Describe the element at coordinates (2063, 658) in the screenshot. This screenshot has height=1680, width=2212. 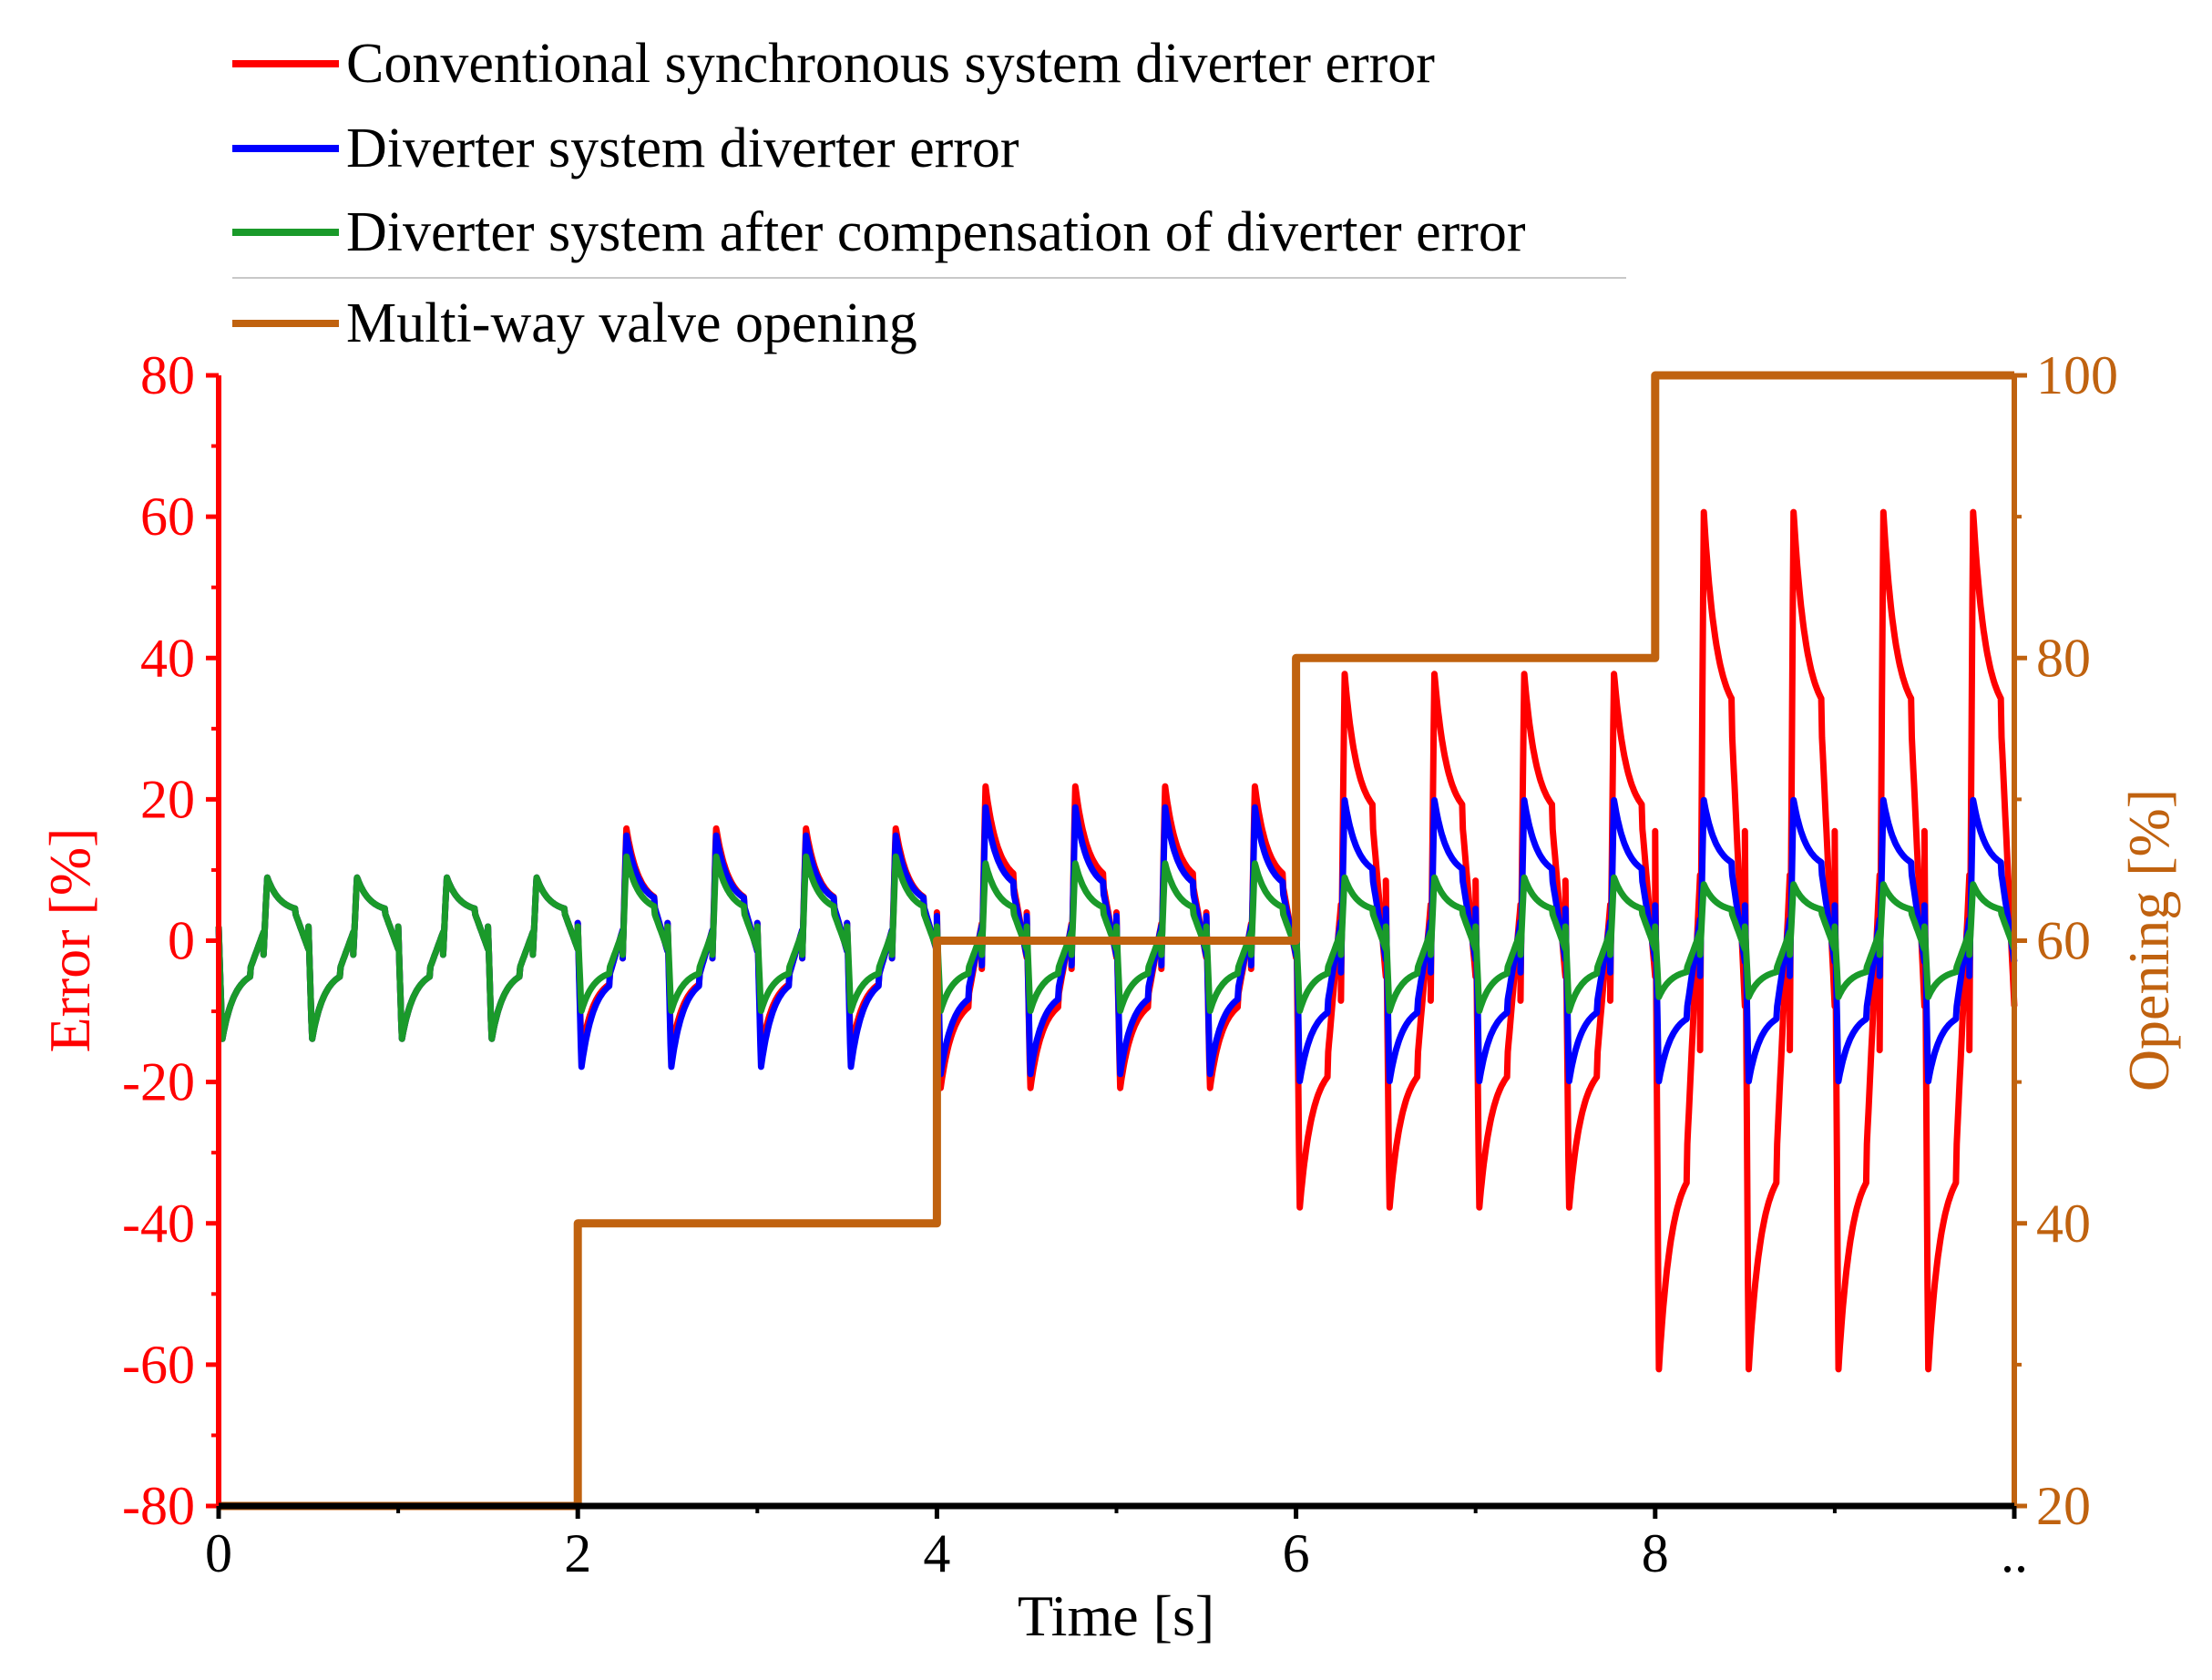
I see `y-right-tick-label: 80` at that location.